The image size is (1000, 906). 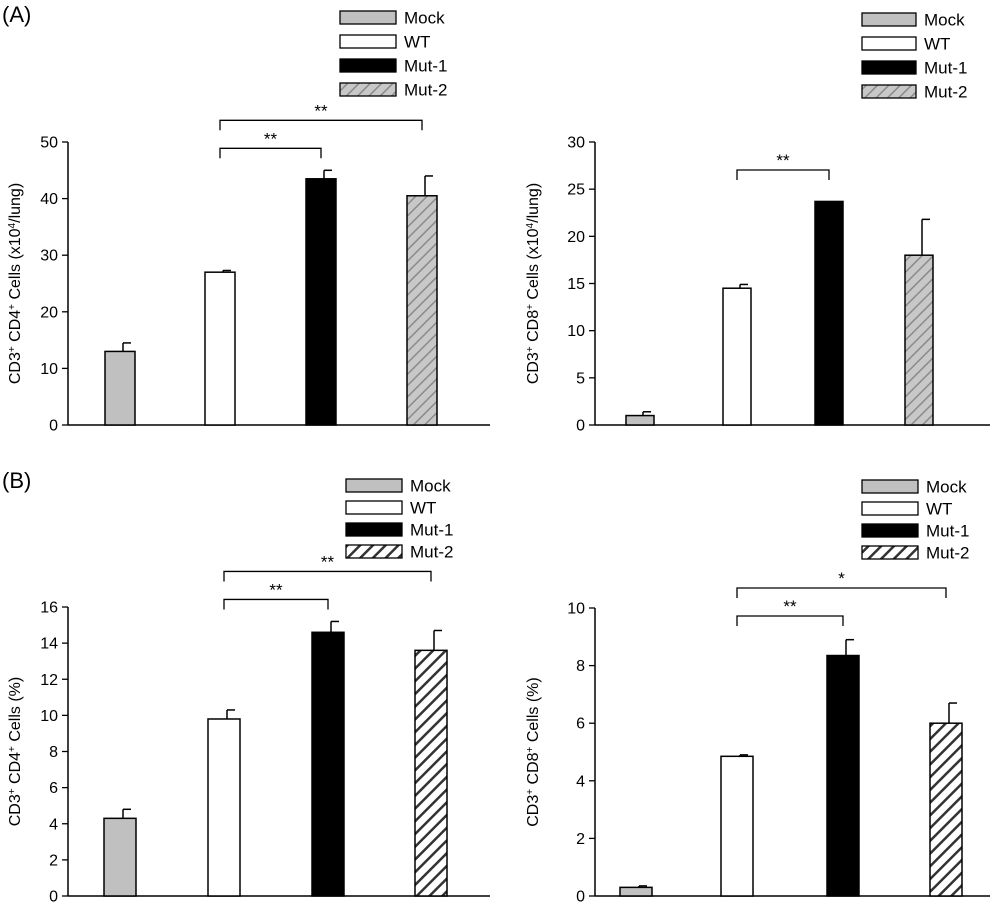 What do you see at coordinates (49, 608) in the screenshot?
I see `y-tick-label: 16` at bounding box center [49, 608].